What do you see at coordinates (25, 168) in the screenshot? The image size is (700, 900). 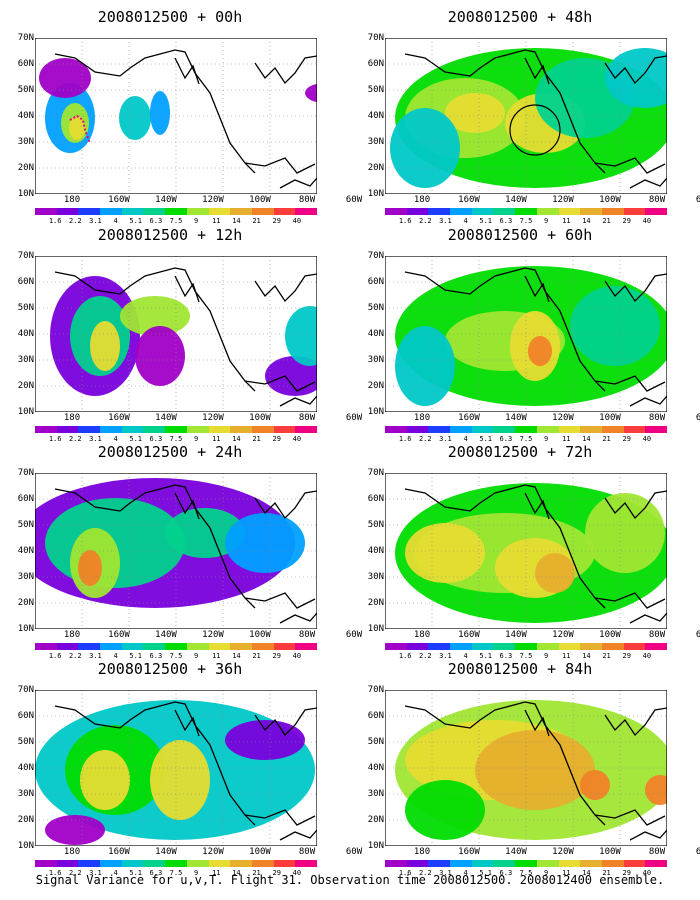 I see `latitude-label: 20N` at bounding box center [25, 168].